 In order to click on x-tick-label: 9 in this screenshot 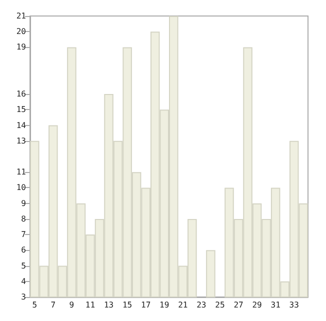, I will do `click(71, 305)`.